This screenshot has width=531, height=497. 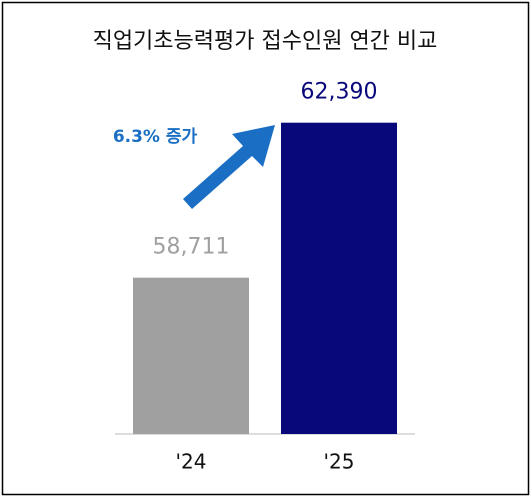 What do you see at coordinates (339, 462) in the screenshot?
I see `x-tick-label: '25` at bounding box center [339, 462].